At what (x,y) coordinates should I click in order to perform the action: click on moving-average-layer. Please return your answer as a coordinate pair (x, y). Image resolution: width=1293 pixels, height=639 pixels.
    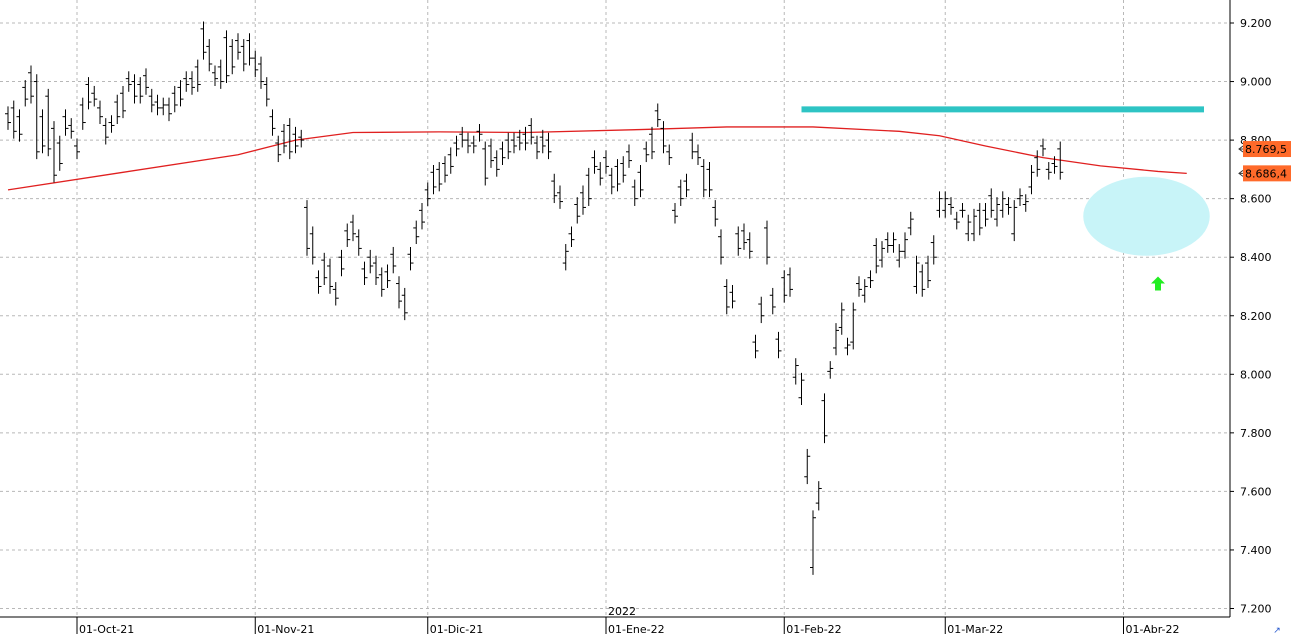
    Looking at the image, I should click on (597, 158).